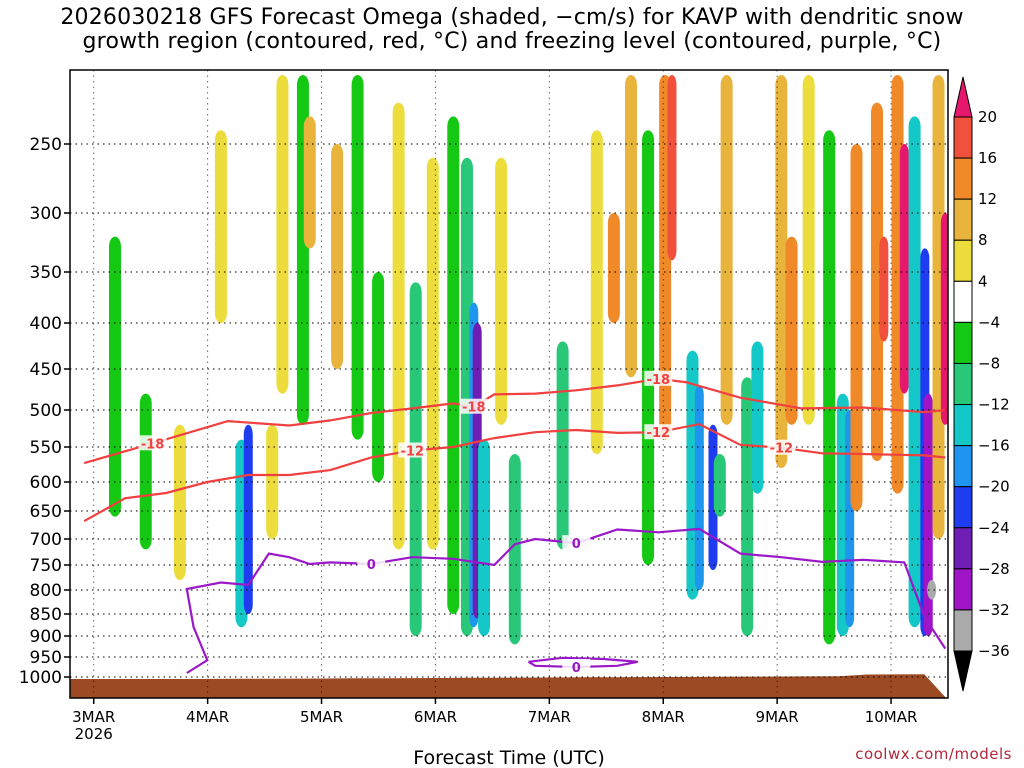 The width and height of the screenshot is (1024, 768). What do you see at coordinates (46, 370) in the screenshot?
I see `y-tick-label-450: 450` at bounding box center [46, 370].